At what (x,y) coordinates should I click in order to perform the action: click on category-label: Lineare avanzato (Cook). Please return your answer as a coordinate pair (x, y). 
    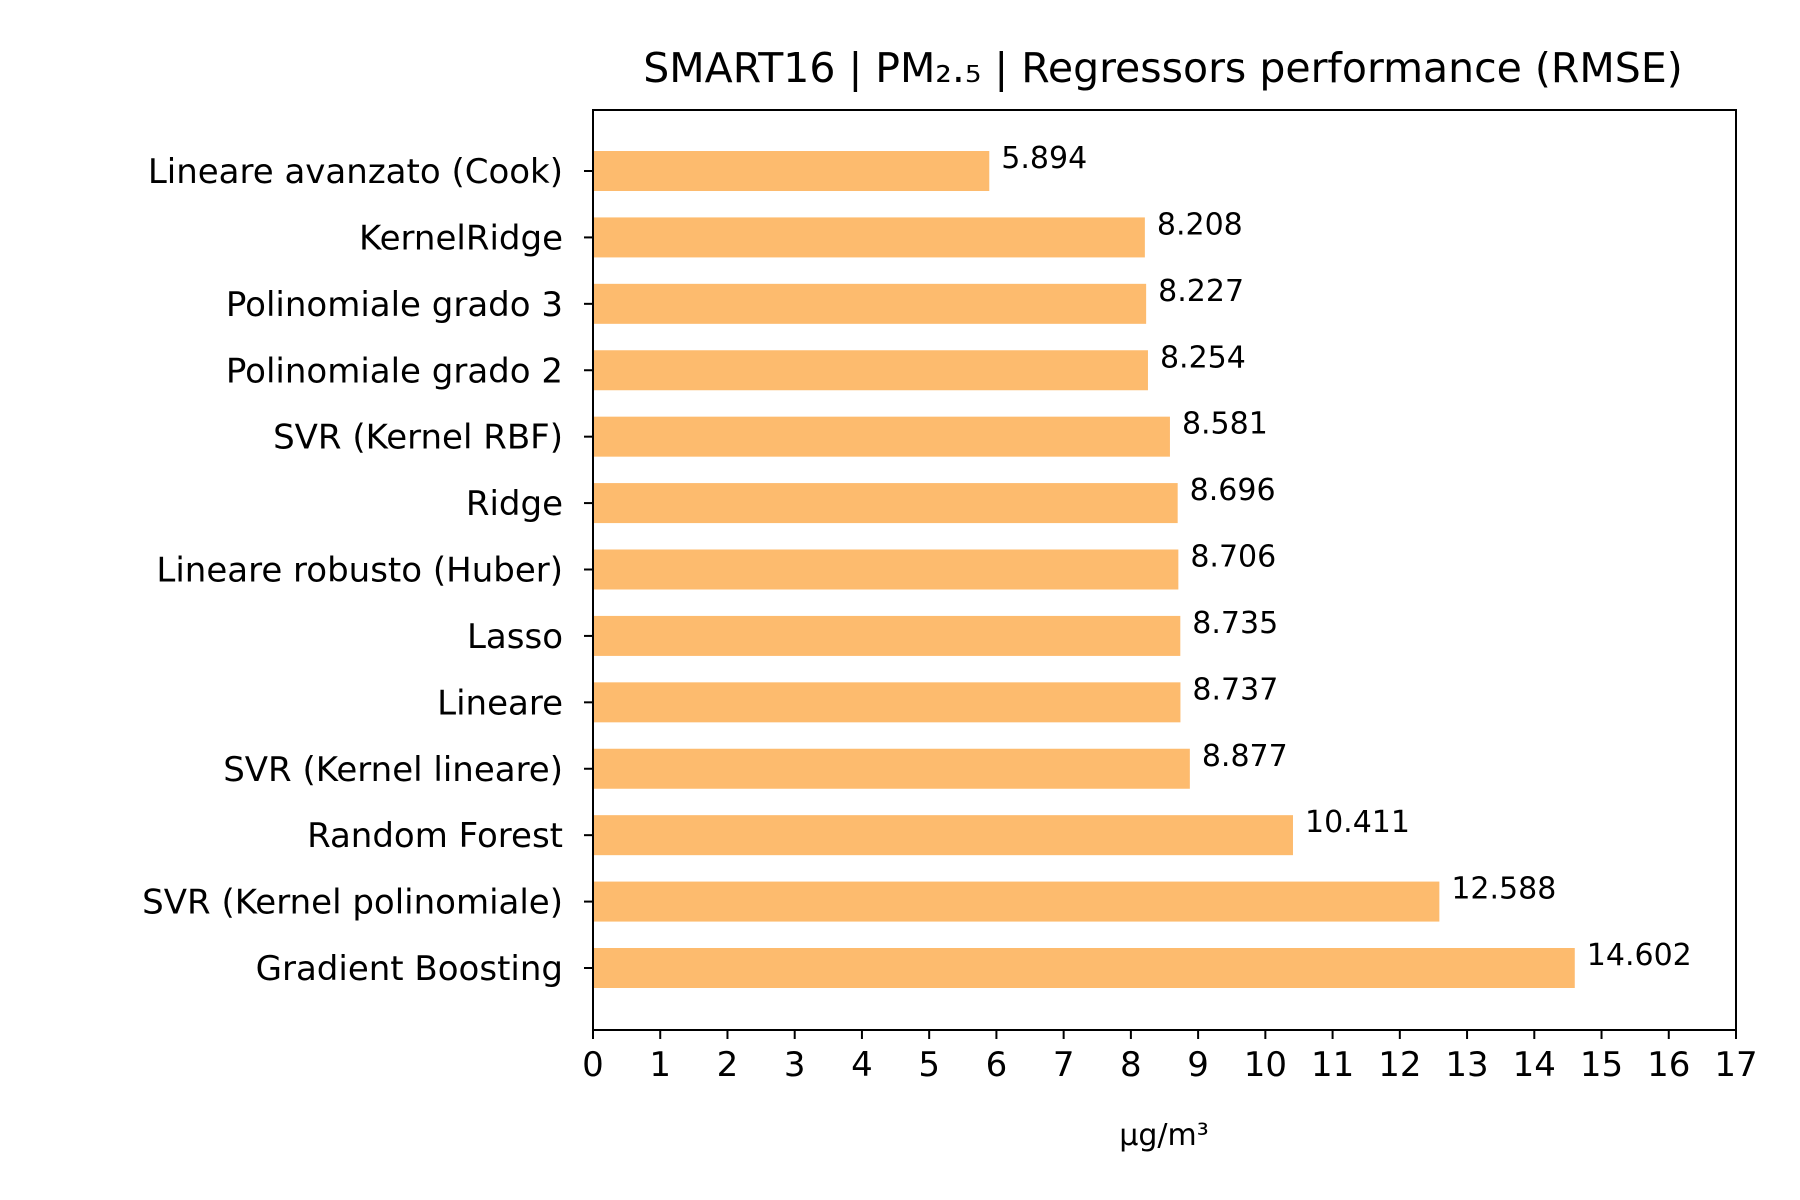
    Looking at the image, I should click on (355, 172).